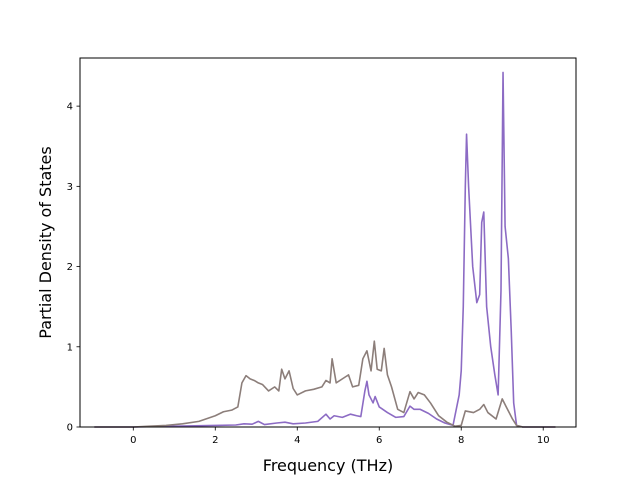 Image resolution: width=640 pixels, height=480 pixels. What do you see at coordinates (73, 268) in the screenshot?
I see `y-axis-ticks: 0 1 2 3 4` at bounding box center [73, 268].